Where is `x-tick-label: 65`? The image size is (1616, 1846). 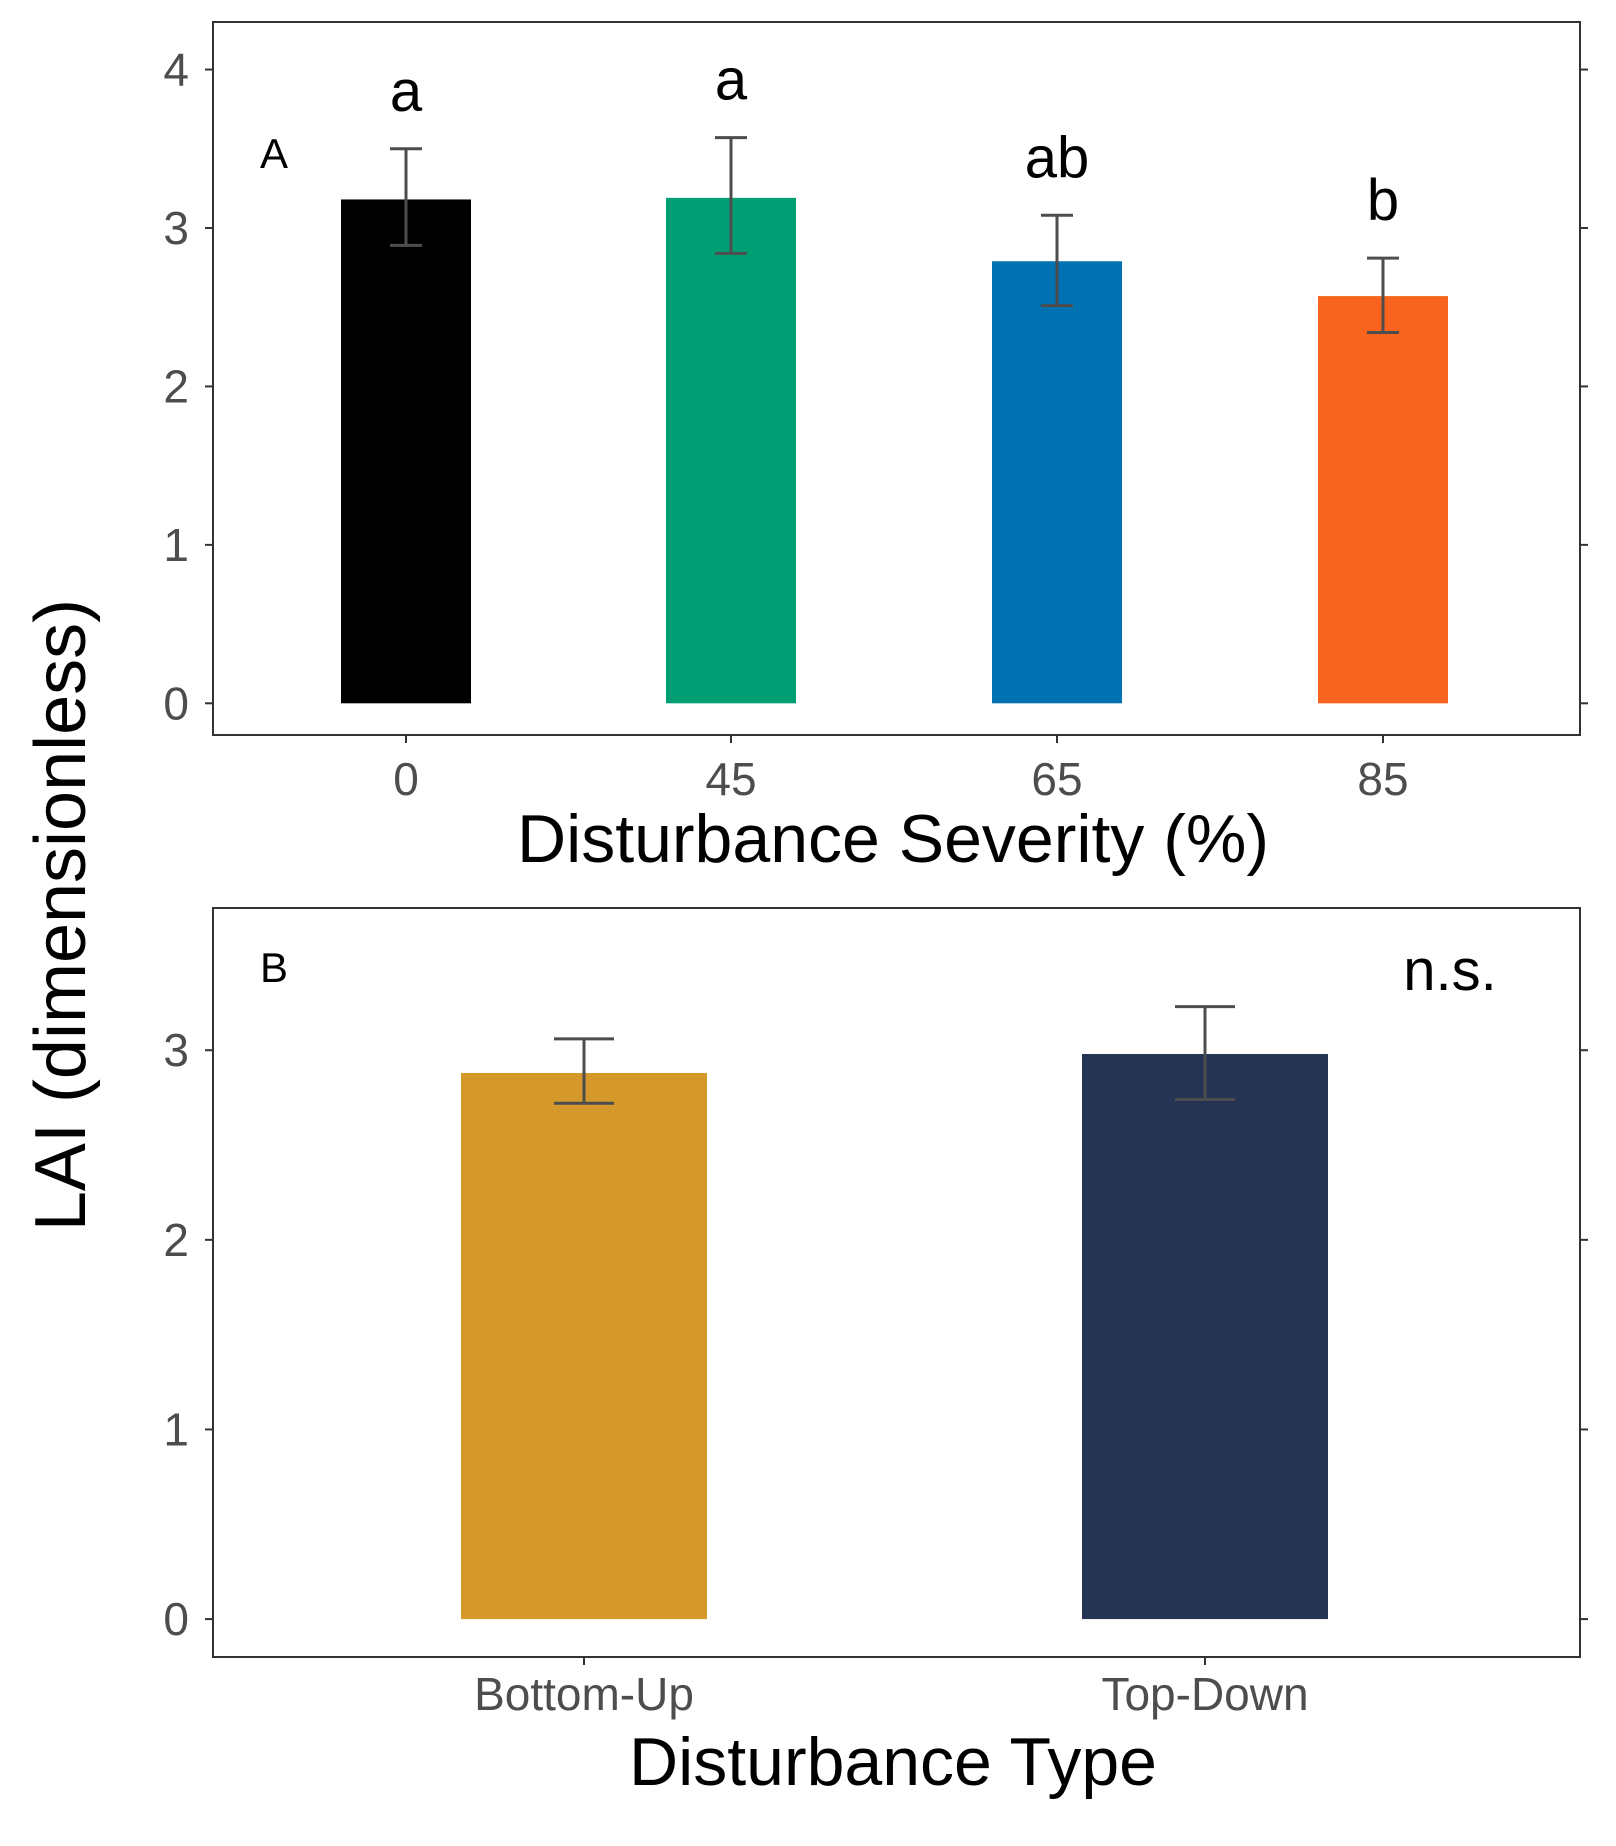
x-tick-label: 65 is located at coordinates (1056, 779).